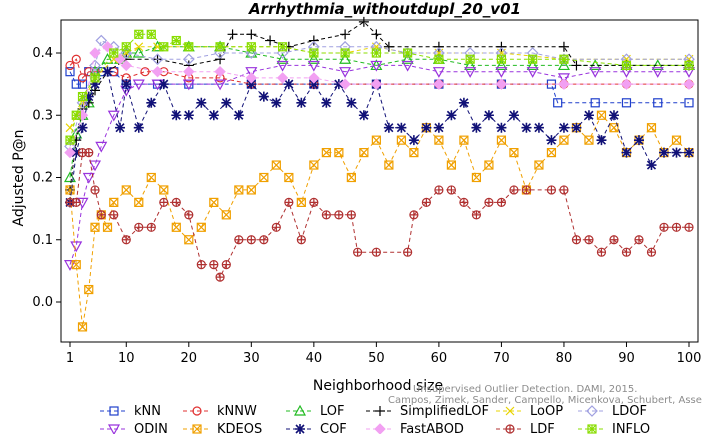 This screenshot has height=434, width=702. What do you see at coordinates (251, 358) in the screenshot?
I see `x-tick-label: 30` at bounding box center [251, 358].